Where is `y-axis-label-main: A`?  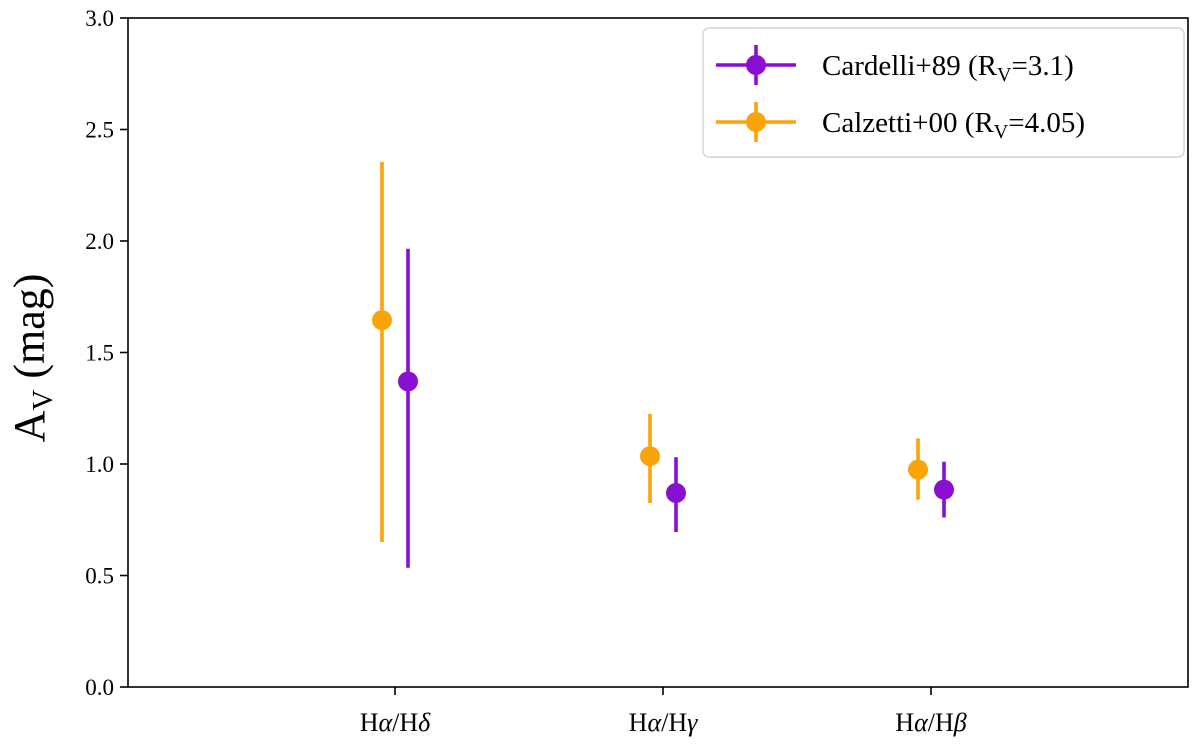
y-axis-label-main: A is located at coordinates (29, 426).